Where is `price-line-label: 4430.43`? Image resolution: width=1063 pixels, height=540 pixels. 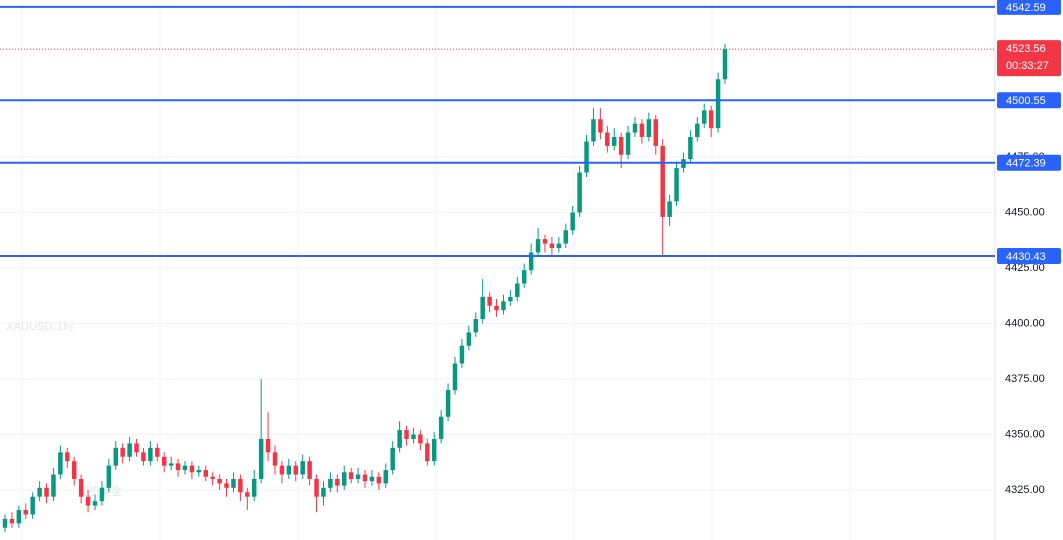
price-line-label: 4430.43 is located at coordinates (1026, 257).